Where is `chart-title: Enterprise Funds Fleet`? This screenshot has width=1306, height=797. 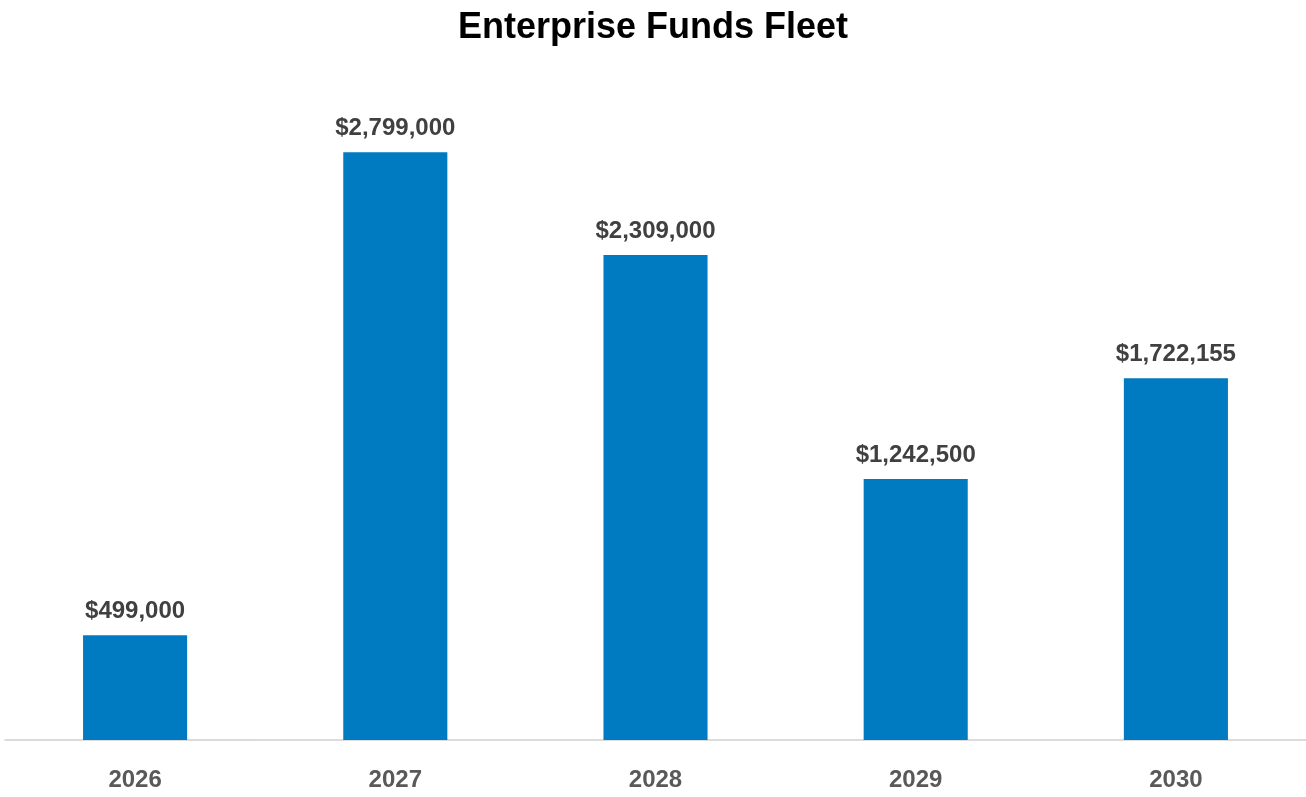
chart-title: Enterprise Funds Fleet is located at coordinates (653, 25).